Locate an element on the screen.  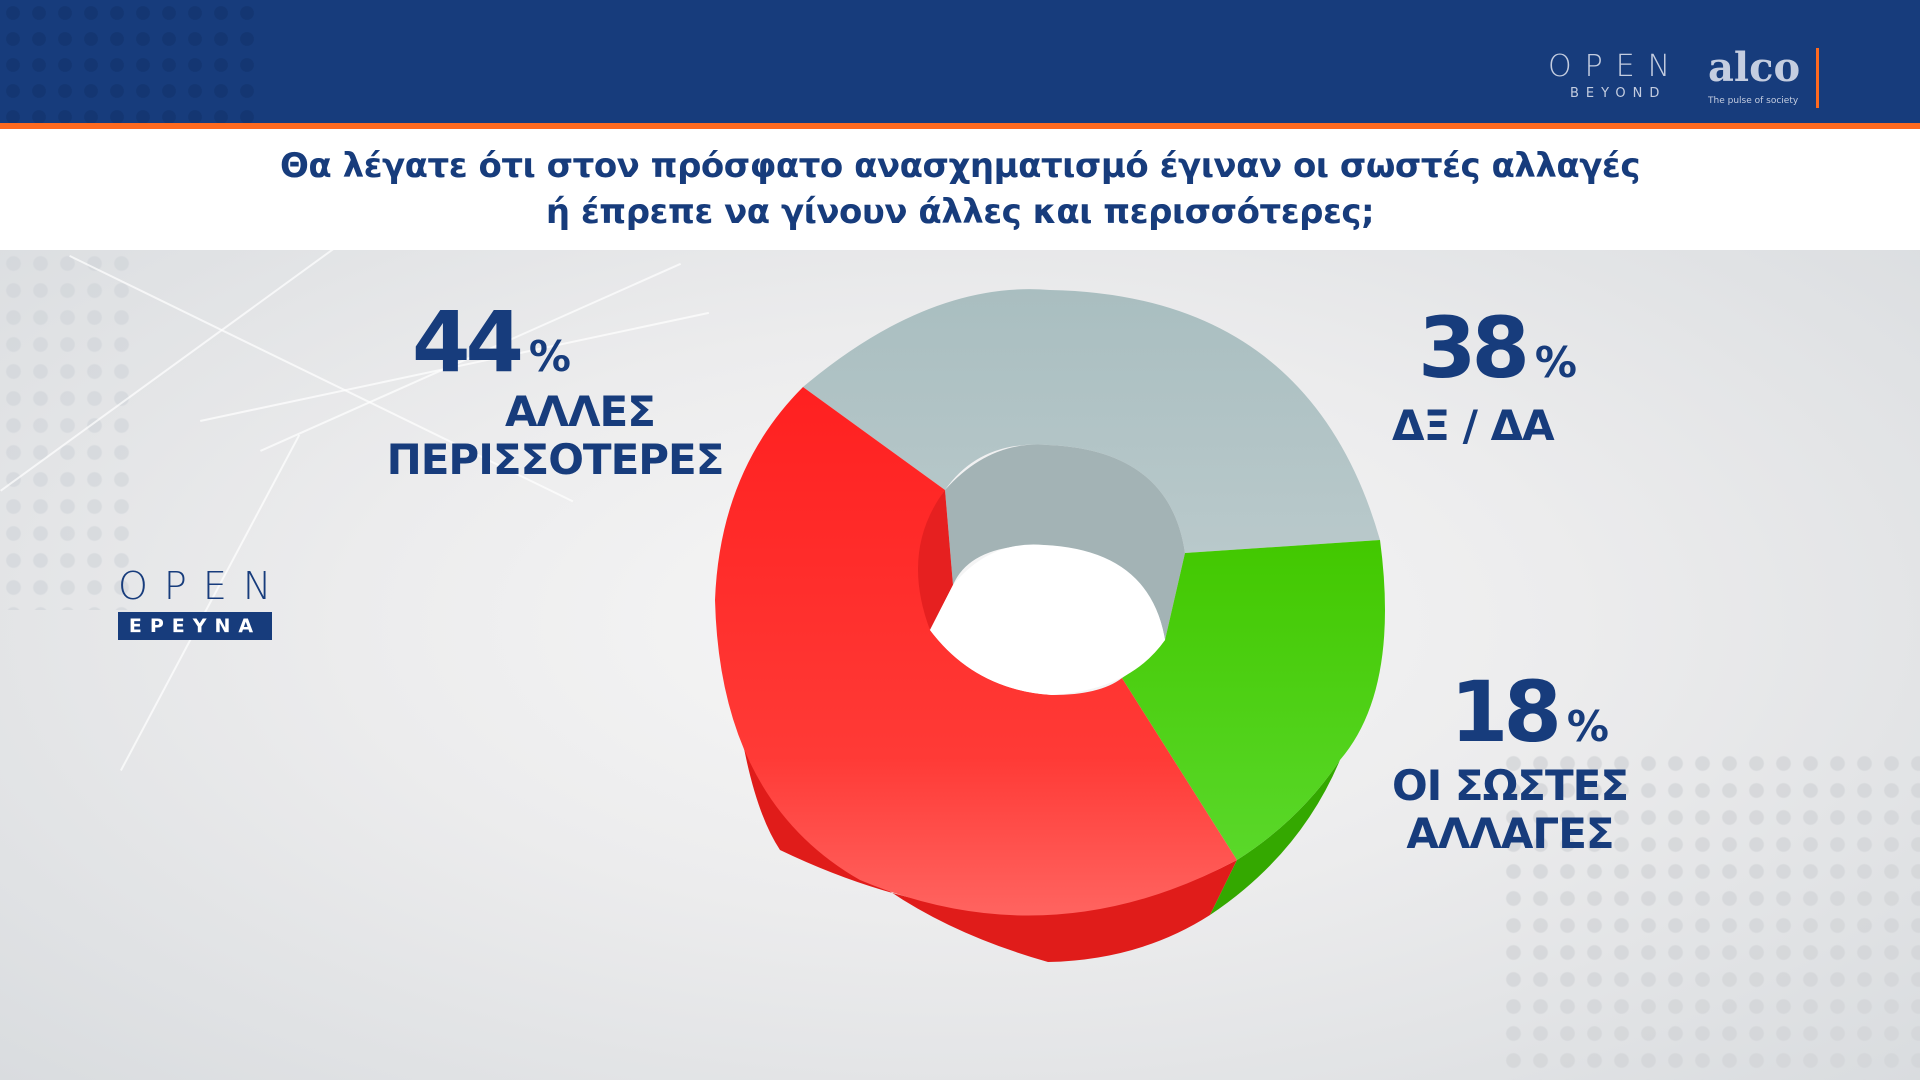
beyond-logo-text: BEYOND is located at coordinates (1618, 93).